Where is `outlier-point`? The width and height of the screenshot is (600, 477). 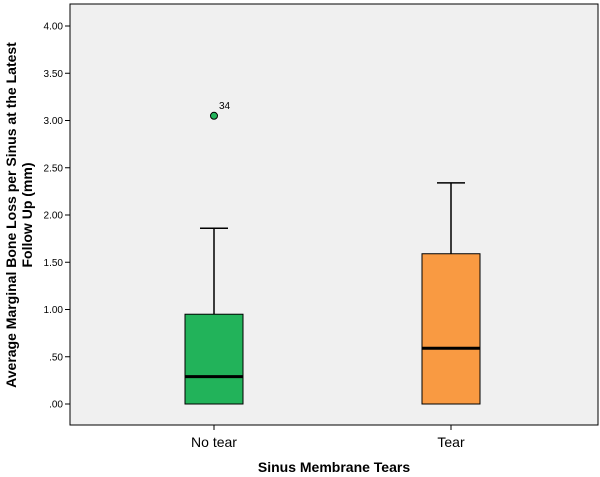
outlier-point is located at coordinates (214, 115).